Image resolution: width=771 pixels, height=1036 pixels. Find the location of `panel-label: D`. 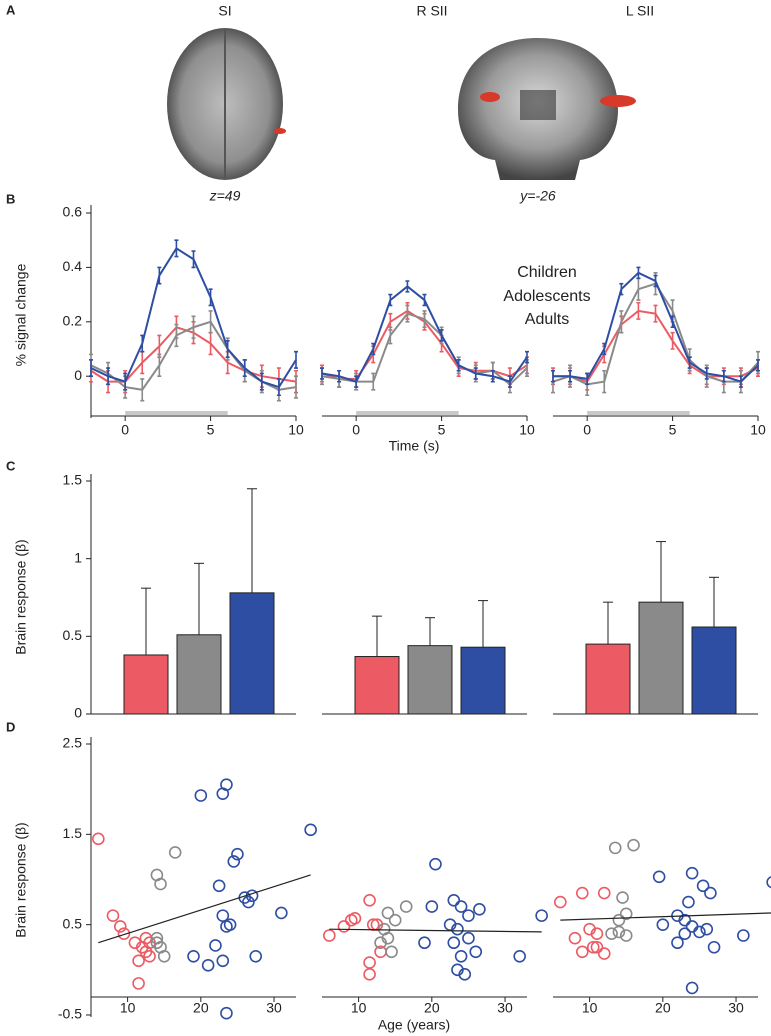

panel-label: D is located at coordinates (10, 726).